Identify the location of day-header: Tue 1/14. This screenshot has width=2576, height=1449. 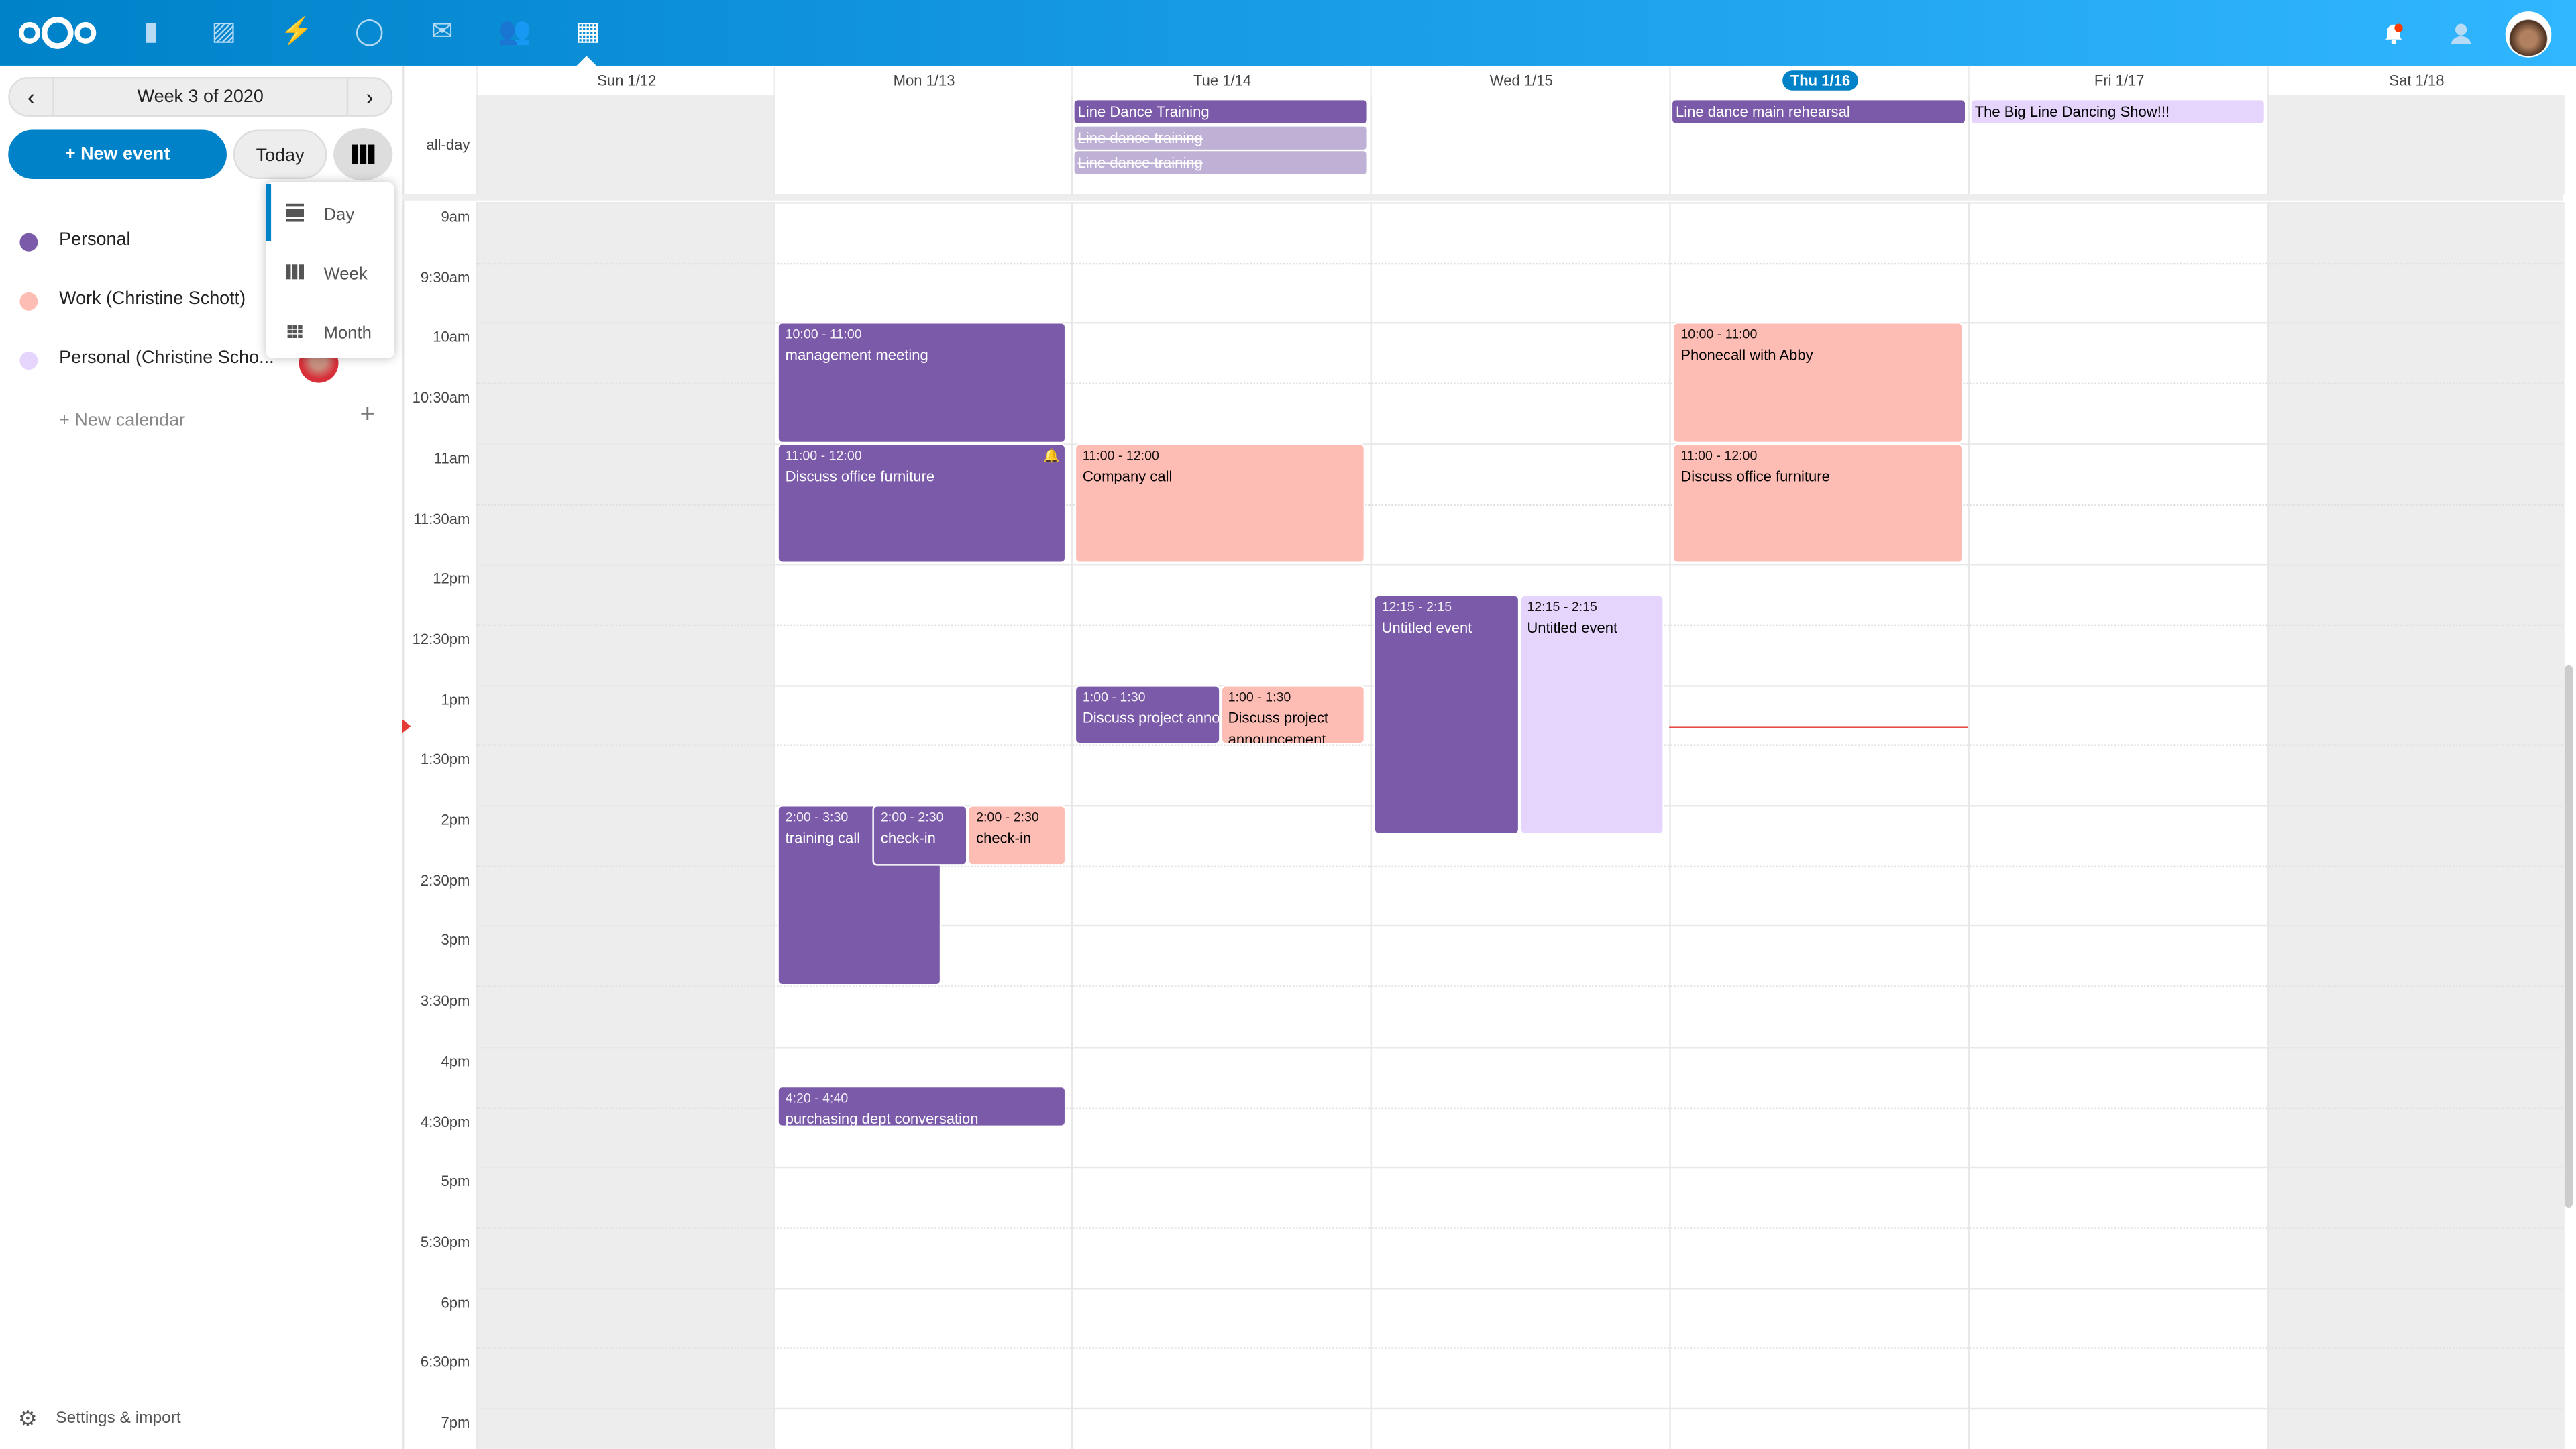
(1221, 80).